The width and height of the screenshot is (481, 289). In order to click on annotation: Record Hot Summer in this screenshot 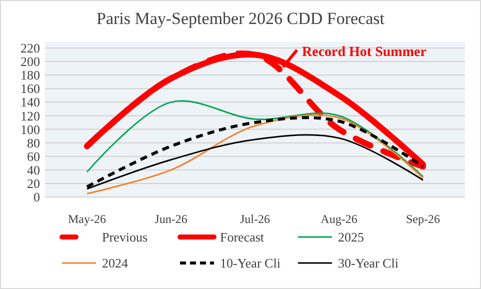, I will do `click(364, 52)`.